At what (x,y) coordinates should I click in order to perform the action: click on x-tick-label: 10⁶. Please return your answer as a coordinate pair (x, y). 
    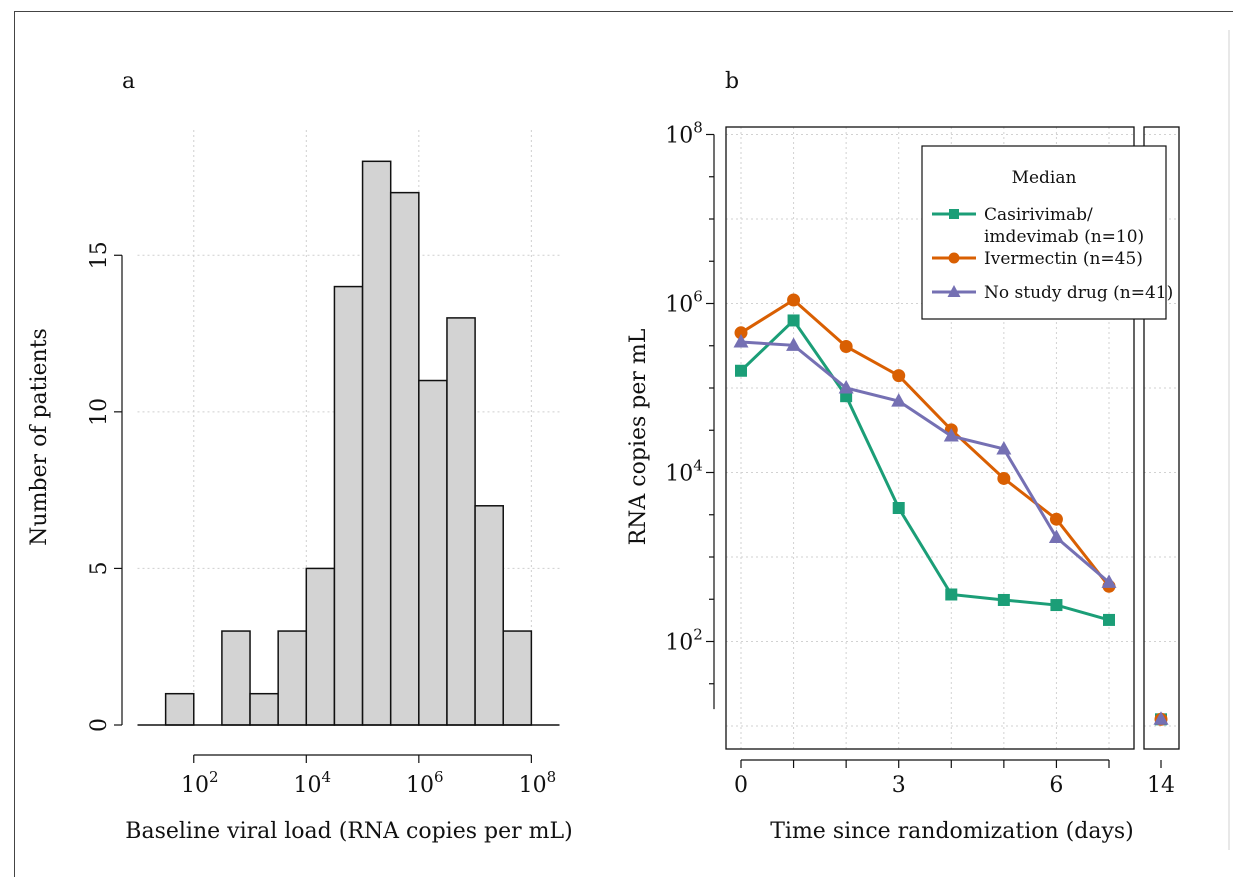
    Looking at the image, I should click on (425, 783).